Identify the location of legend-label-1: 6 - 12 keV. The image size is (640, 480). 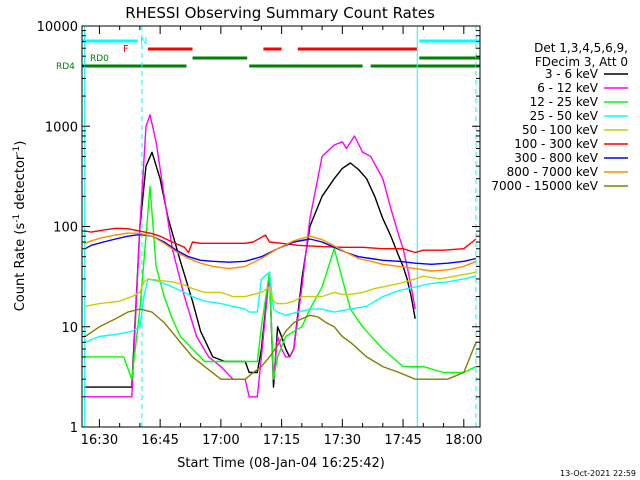
(568, 88).